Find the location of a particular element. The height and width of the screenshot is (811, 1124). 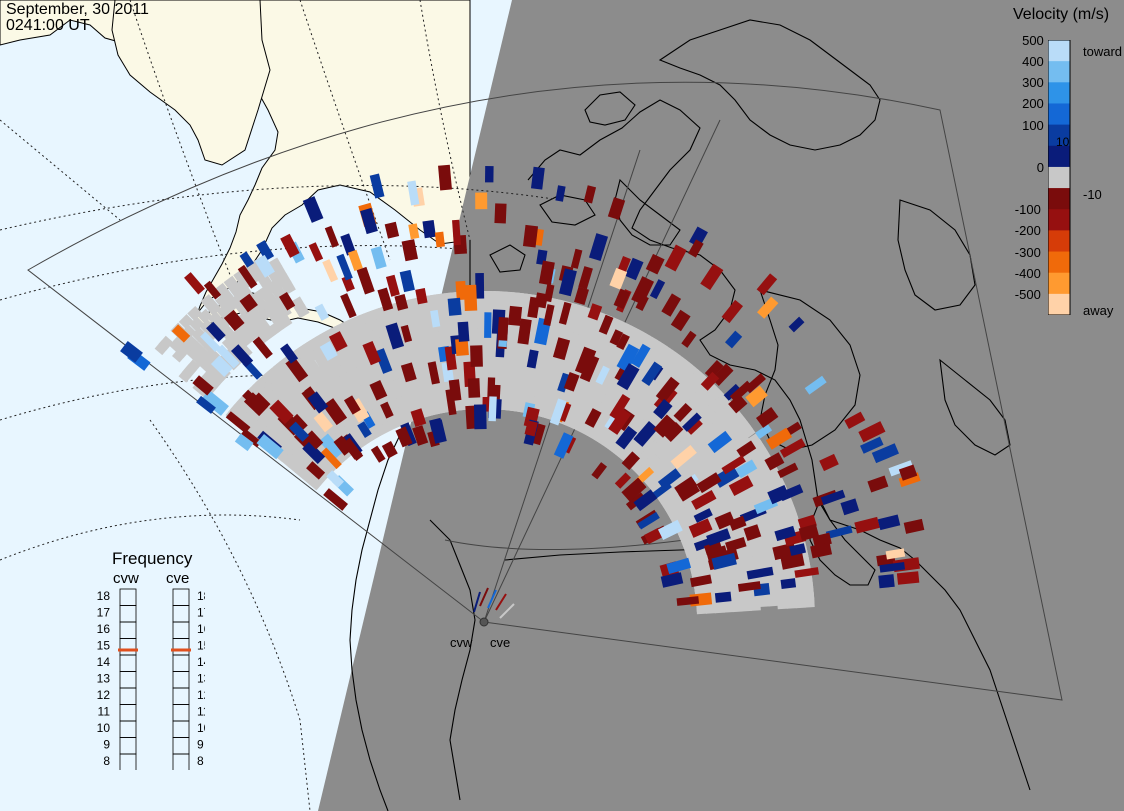

frequency-label-cve: cve is located at coordinates (178, 578).